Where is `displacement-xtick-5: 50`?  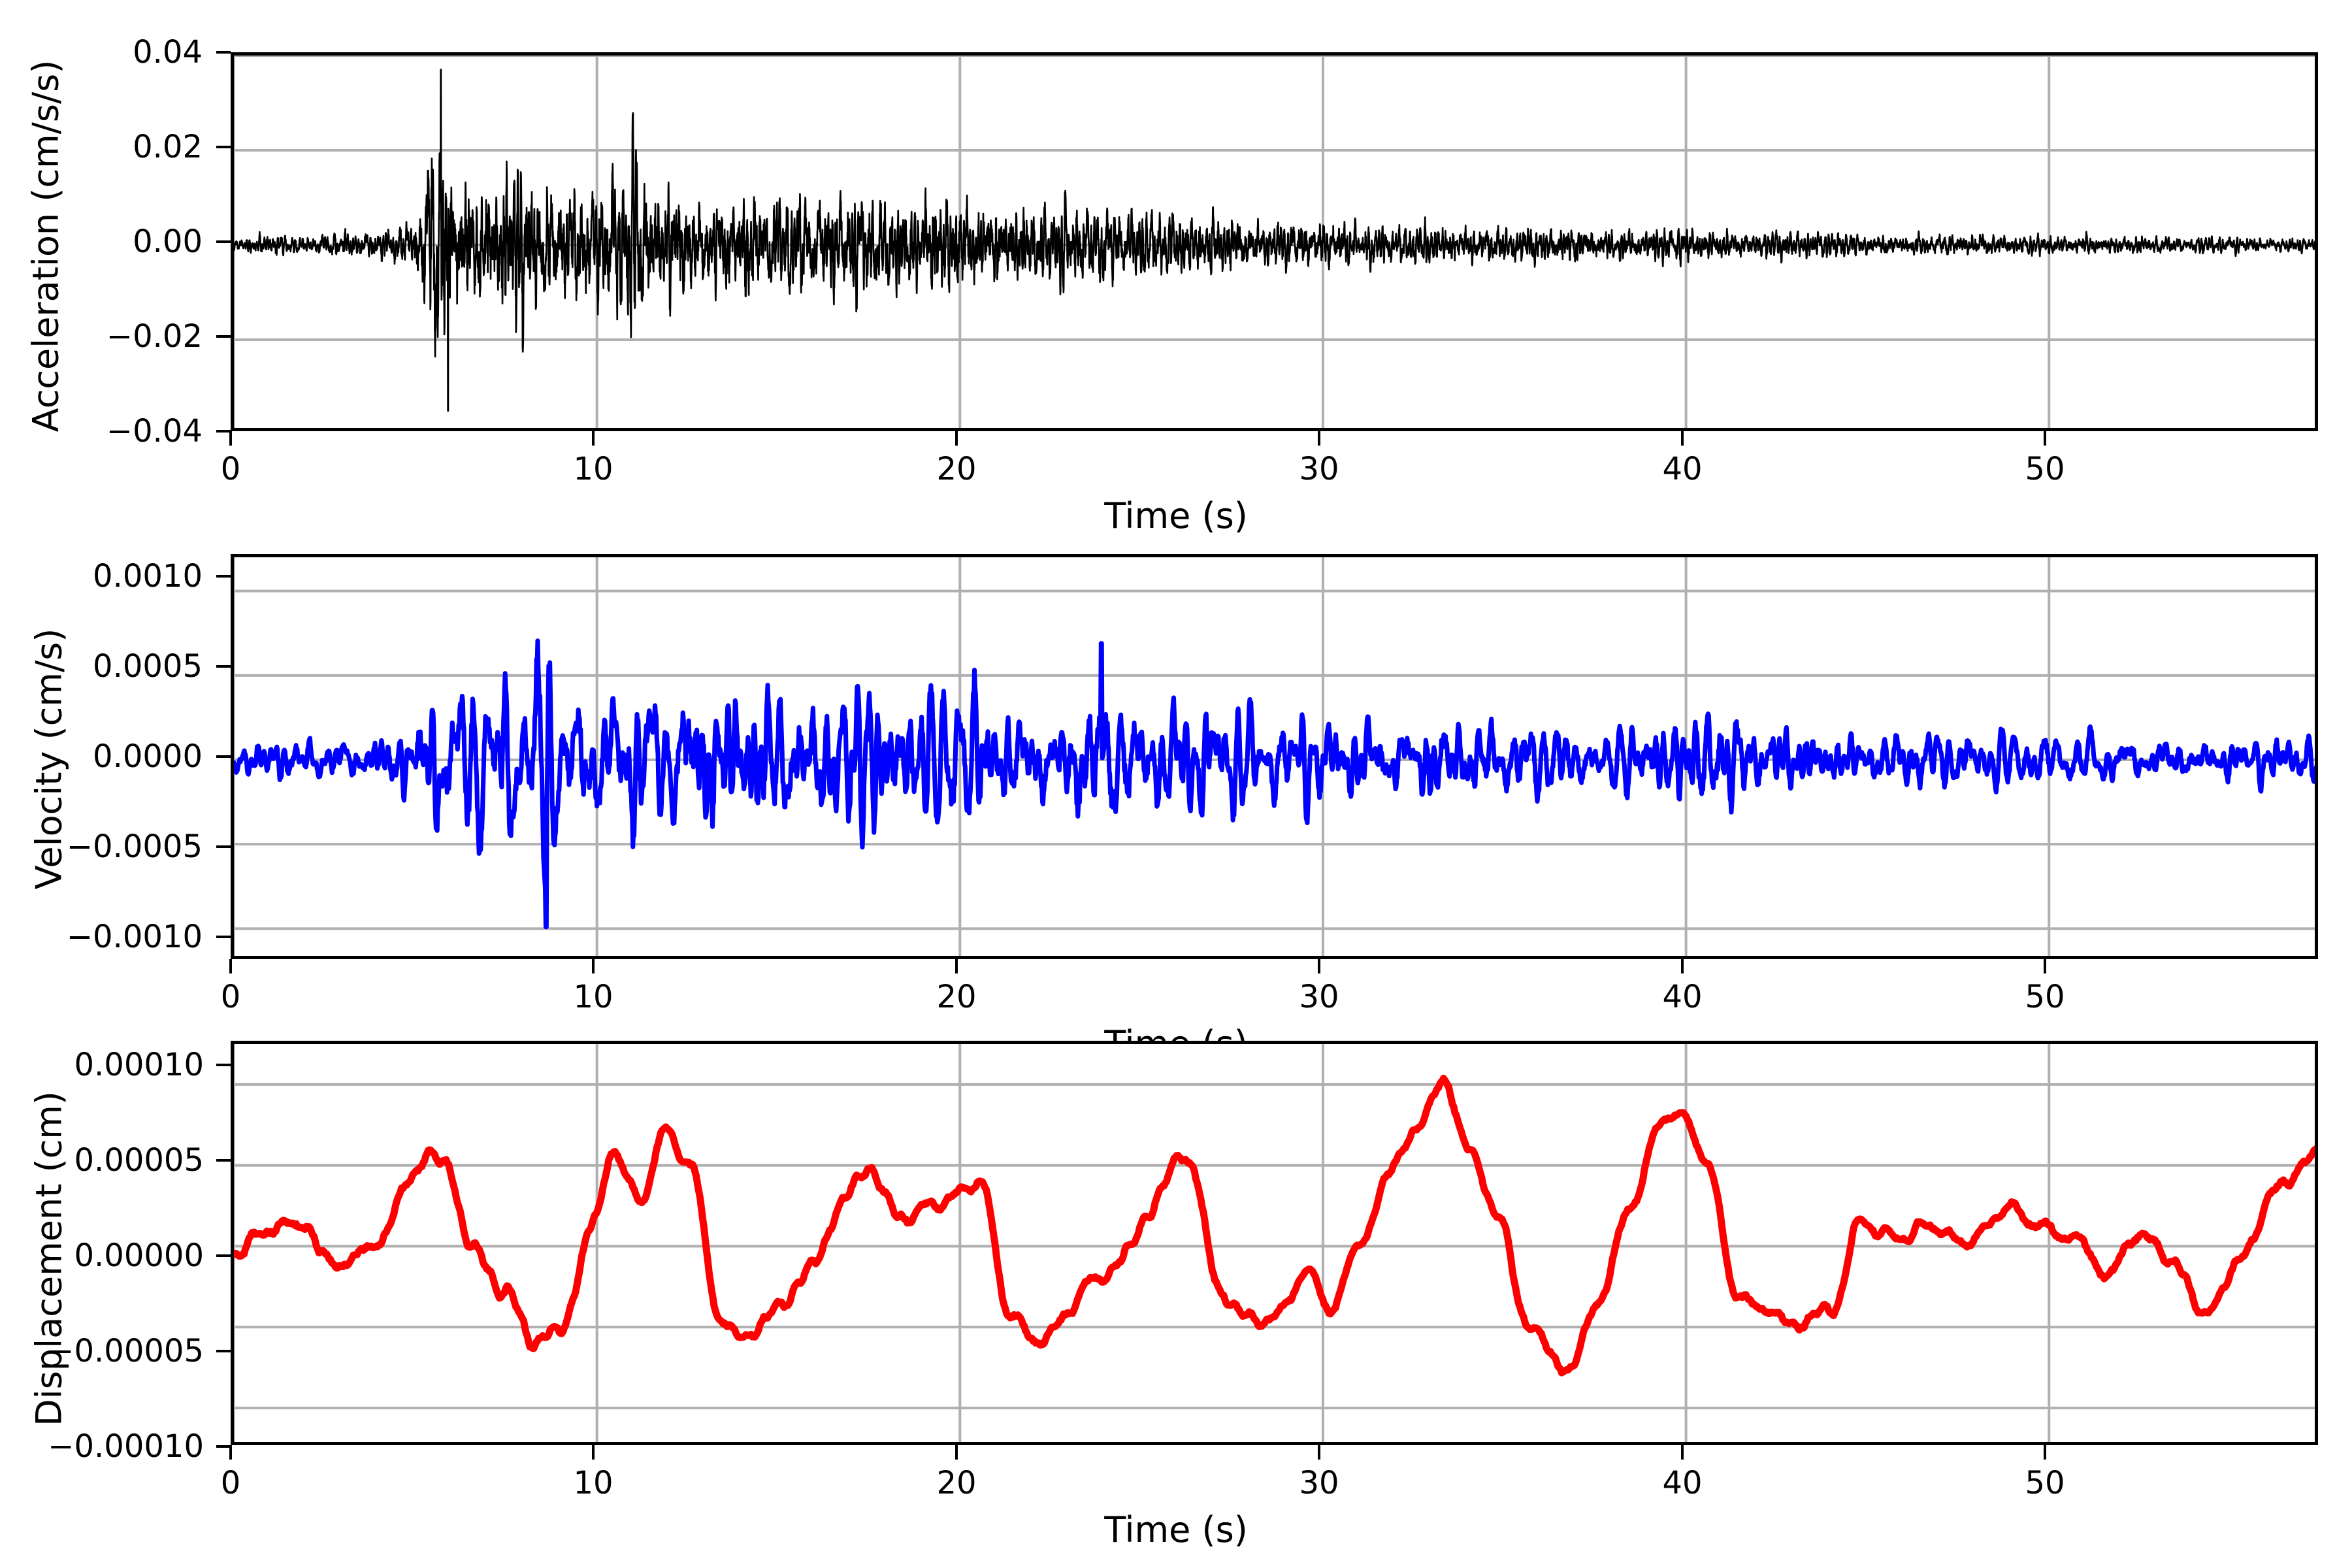
displacement-xtick-5: 50 is located at coordinates (2045, 1483).